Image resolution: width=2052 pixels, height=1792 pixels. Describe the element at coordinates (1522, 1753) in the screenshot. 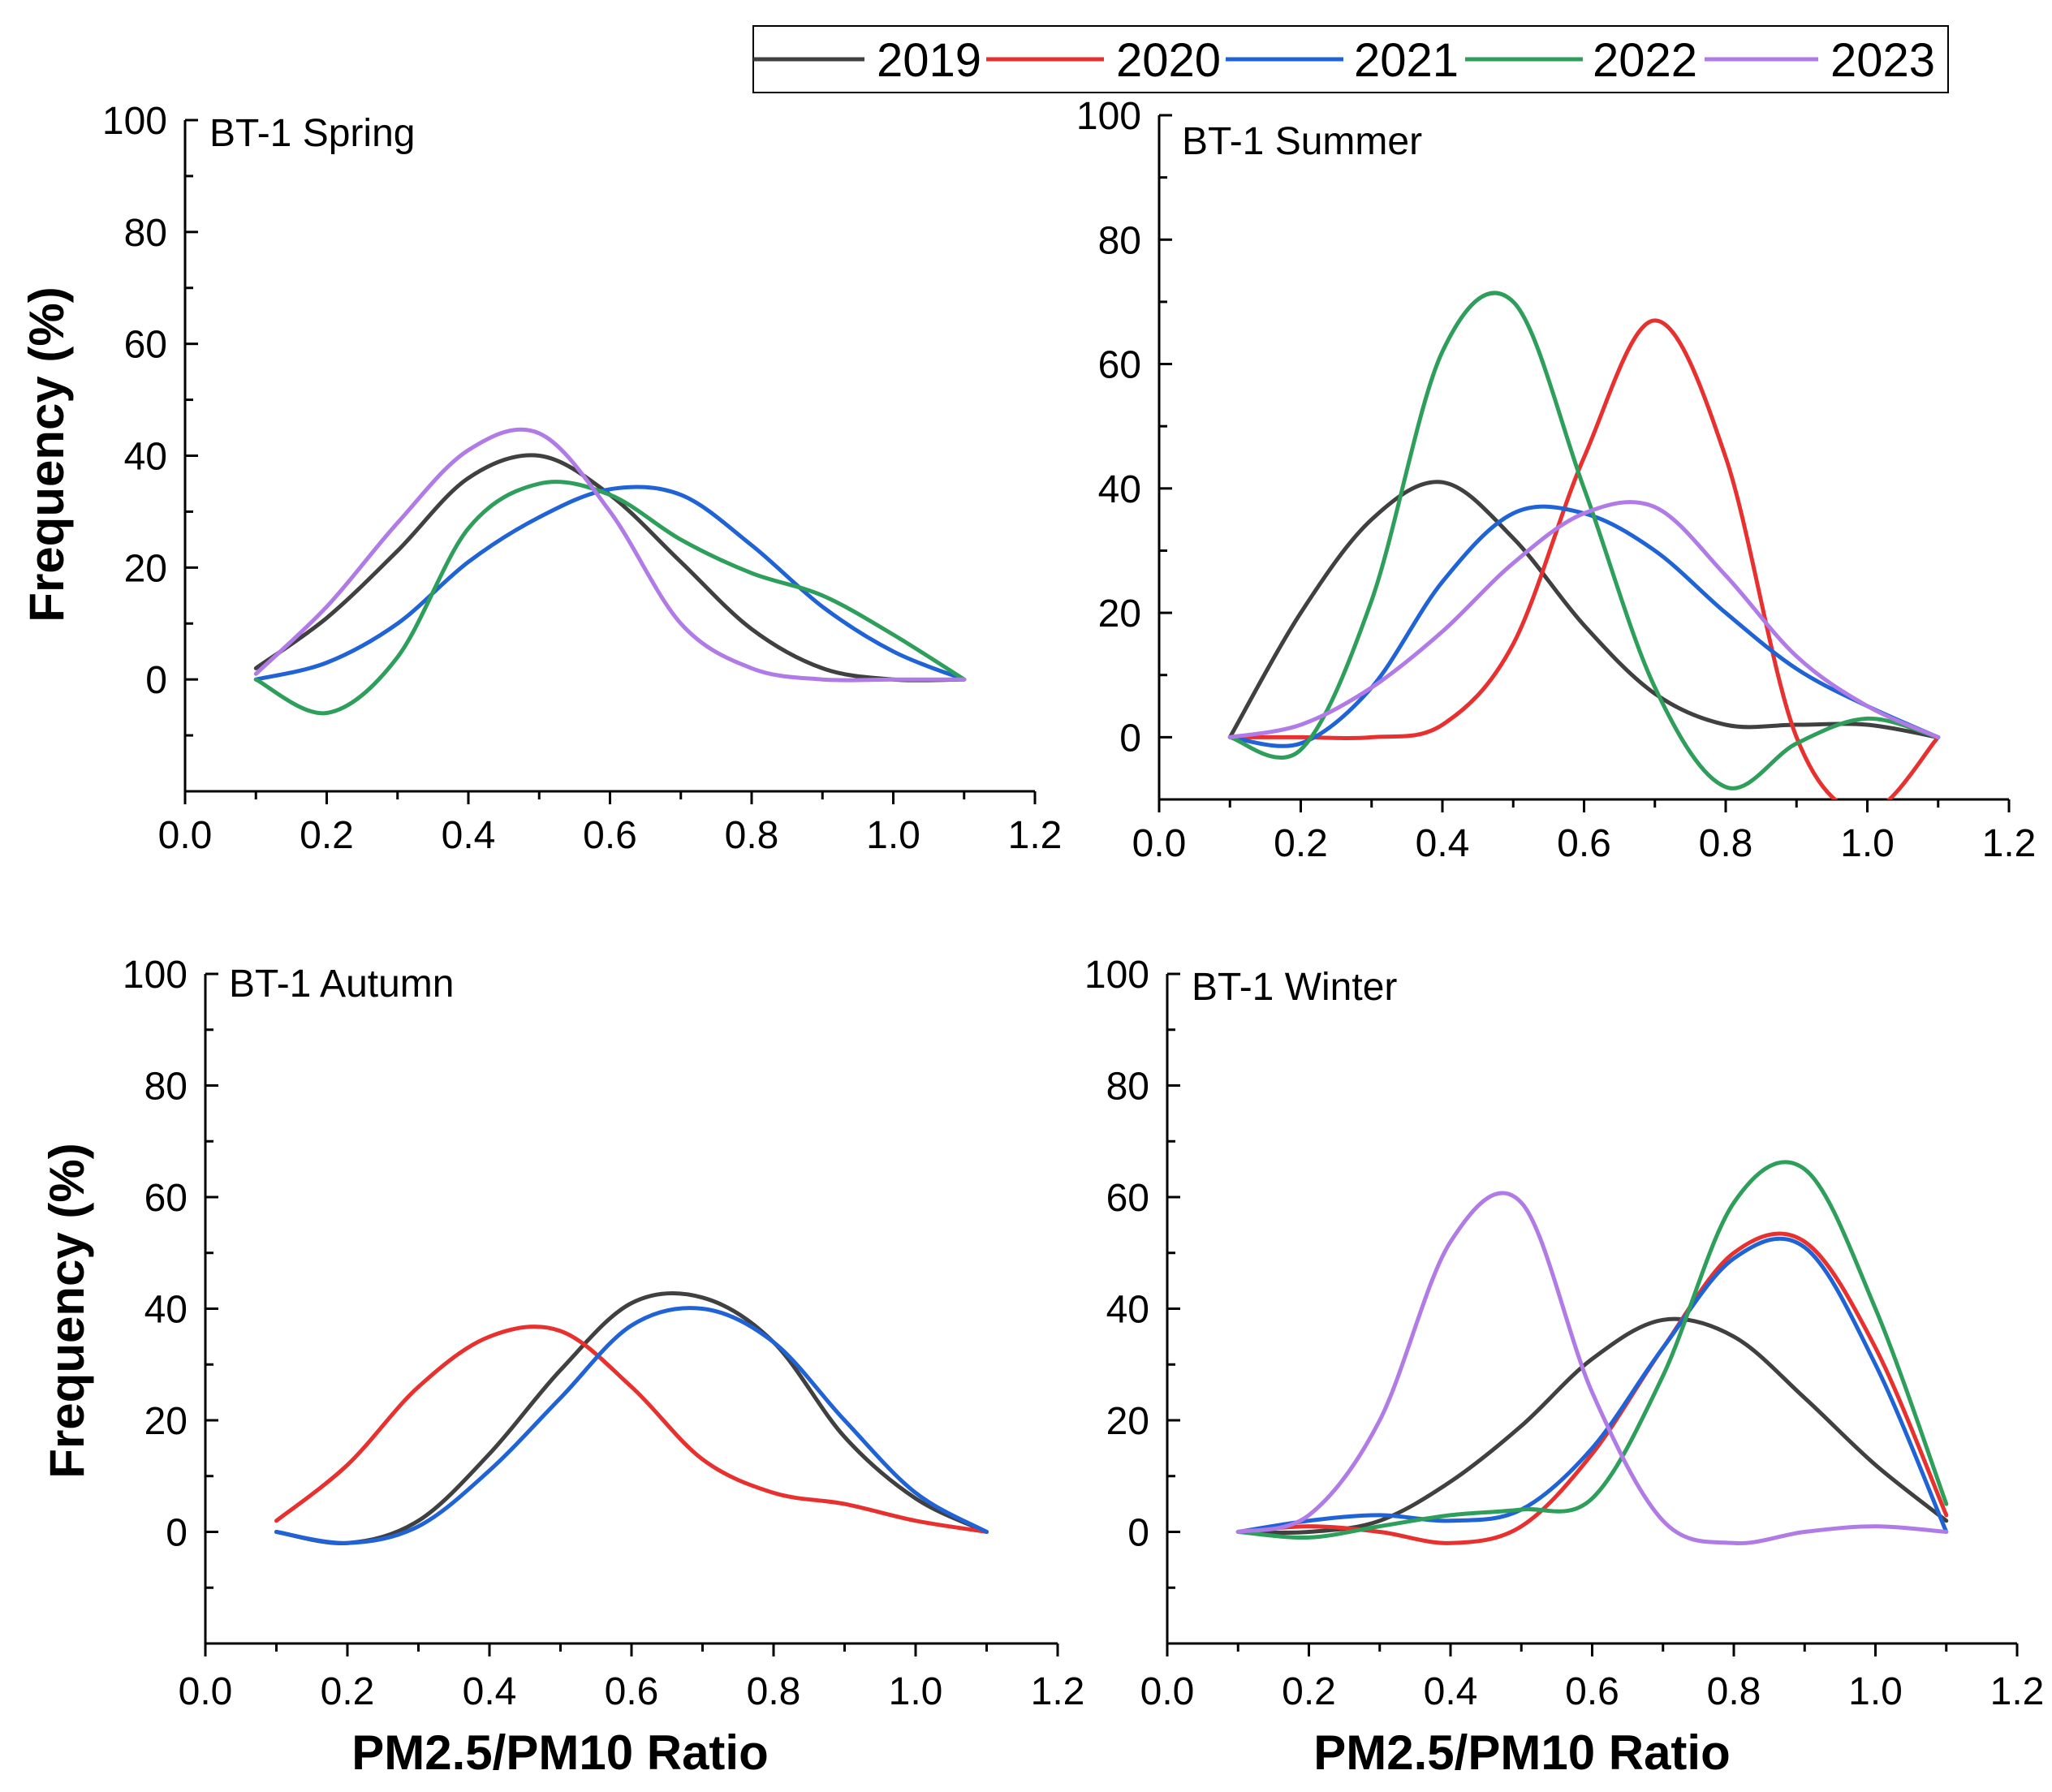

I see `x-axis-title-right: PM2.5/PM10 Ratio` at that location.